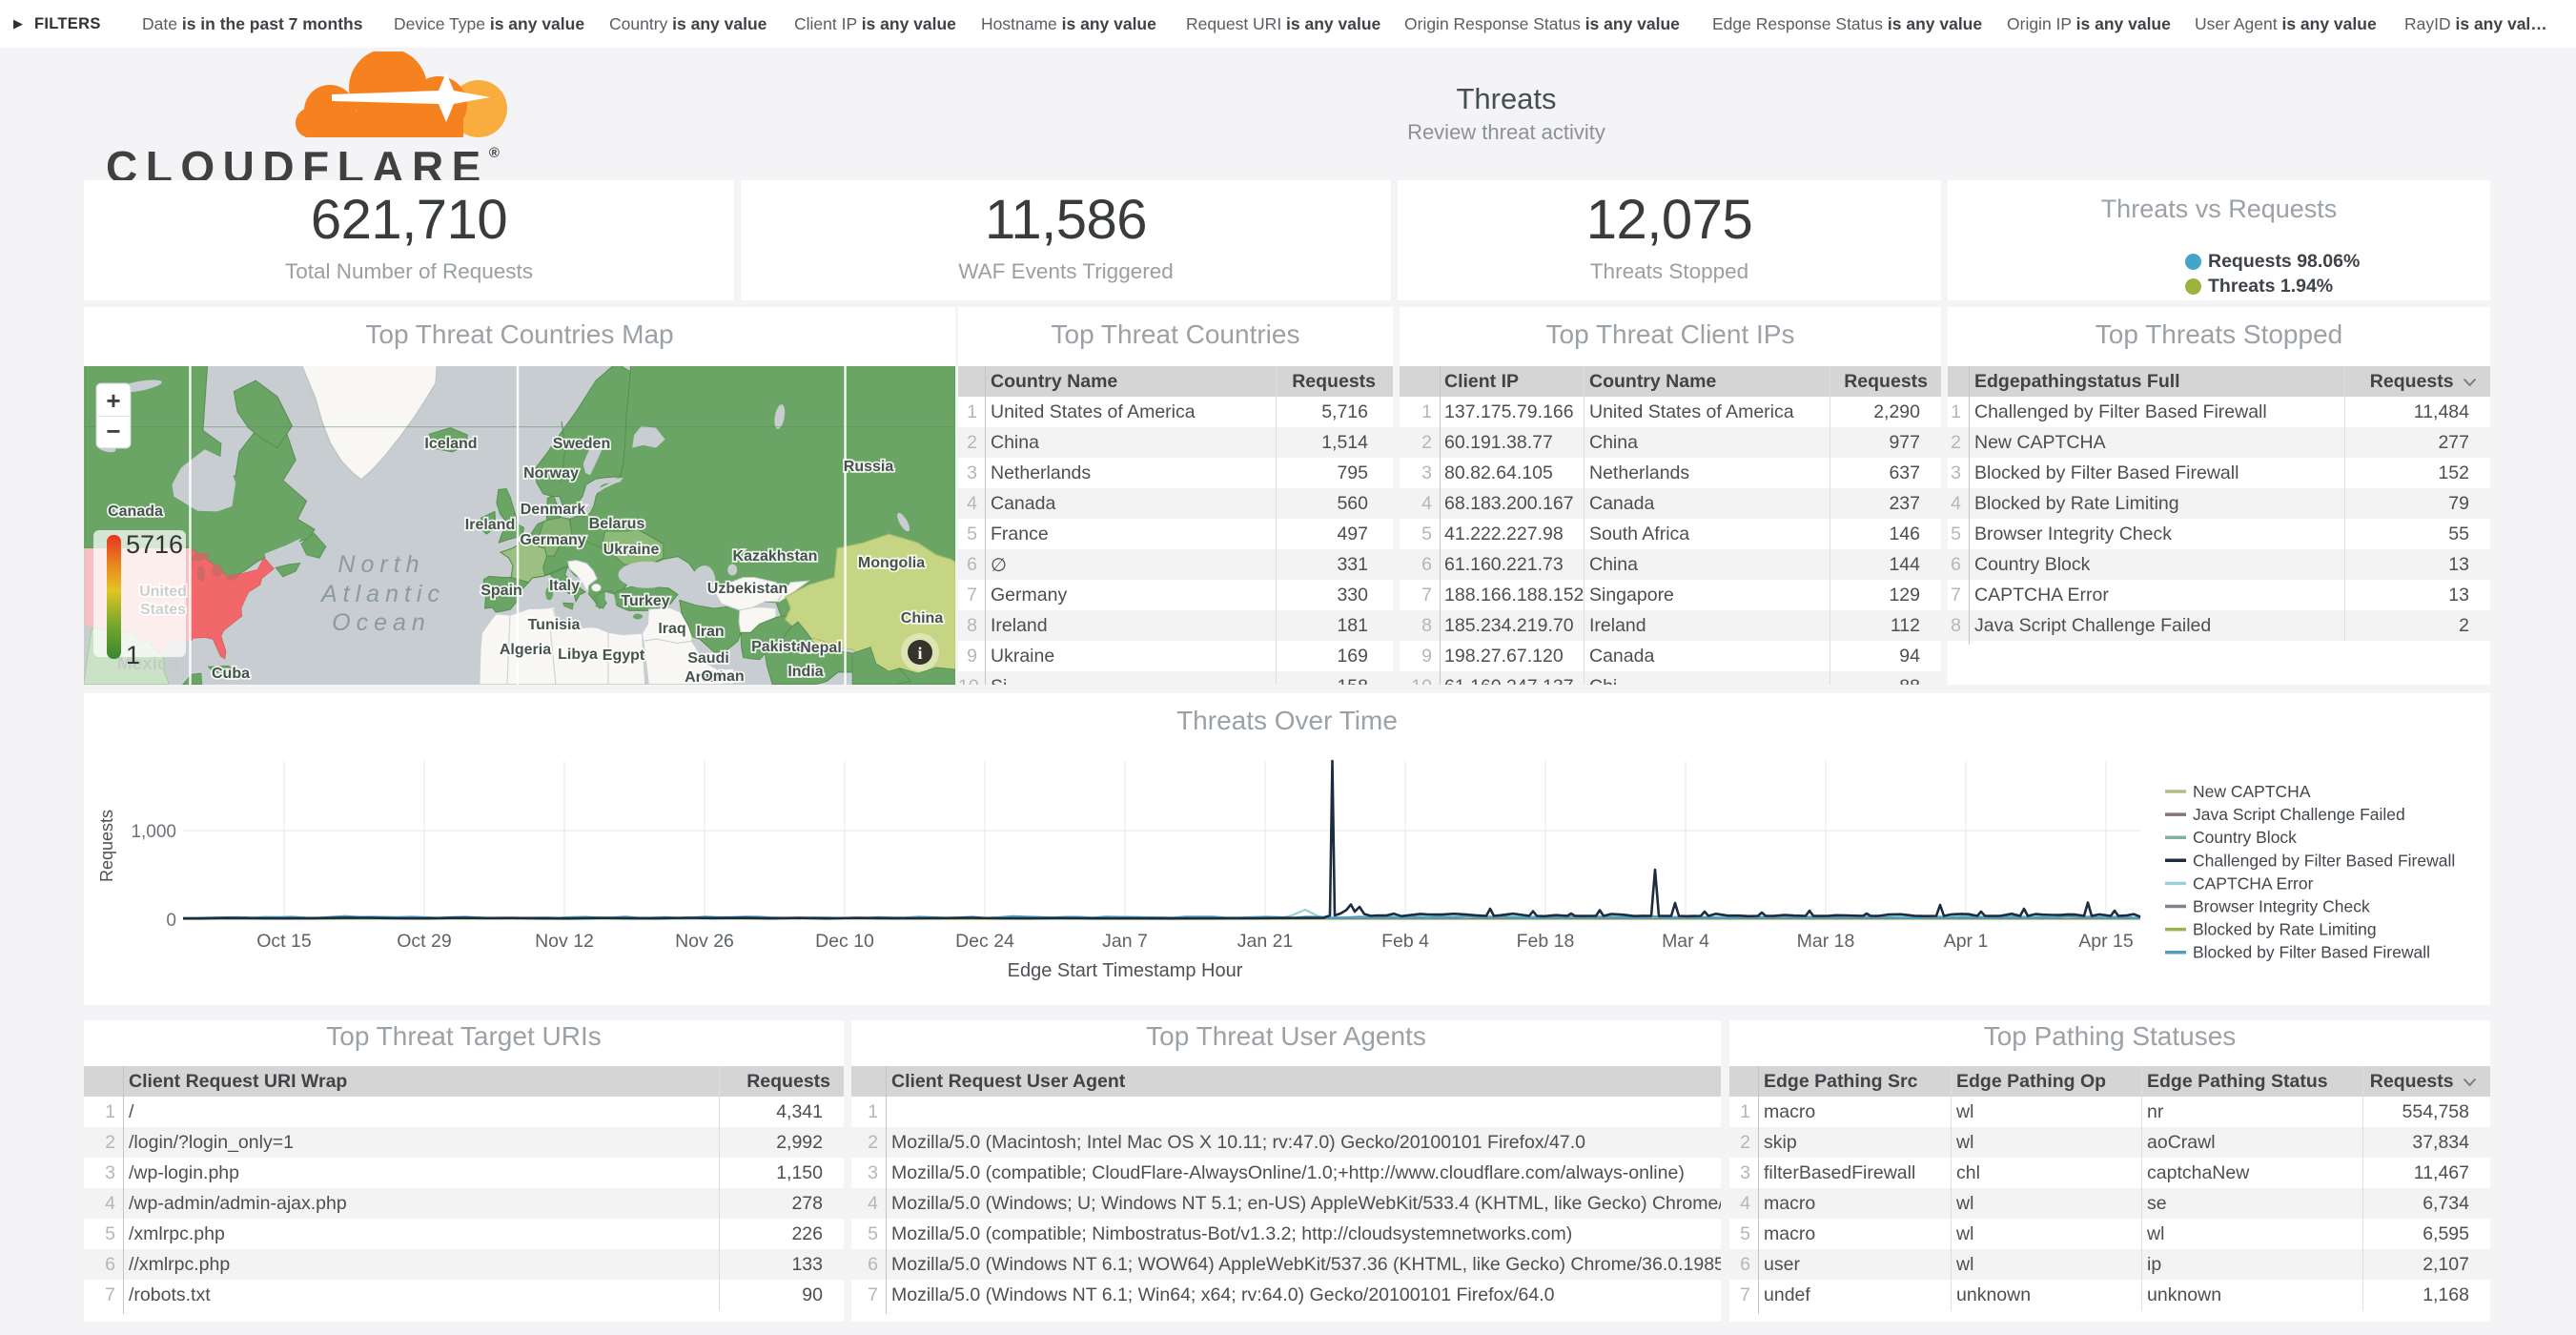  I want to click on svg-text: Jan 21, so click(1265, 941).